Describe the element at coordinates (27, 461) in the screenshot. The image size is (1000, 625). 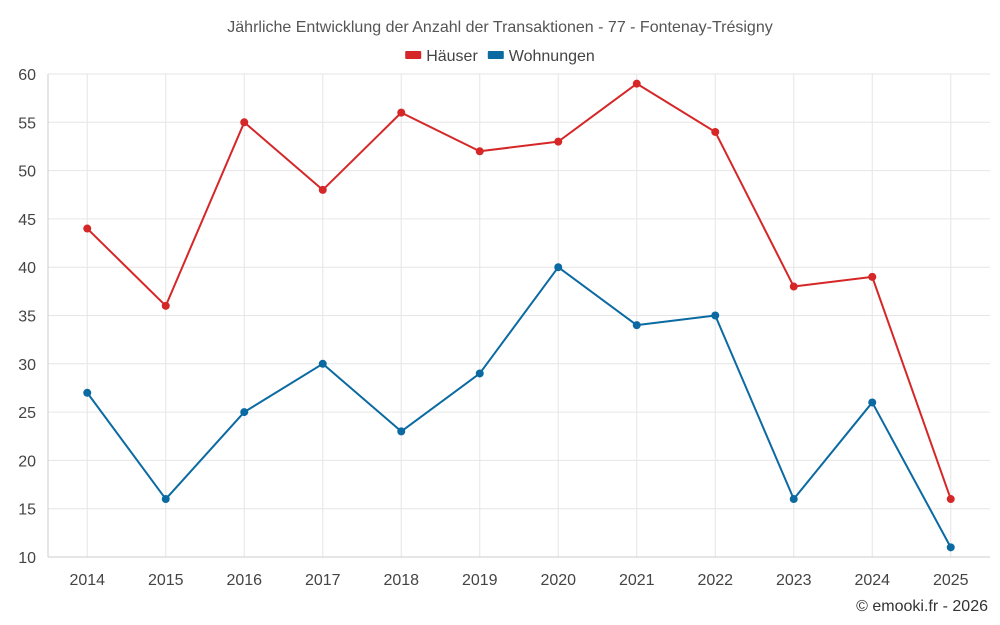
I see `y-tick-label: 20` at that location.